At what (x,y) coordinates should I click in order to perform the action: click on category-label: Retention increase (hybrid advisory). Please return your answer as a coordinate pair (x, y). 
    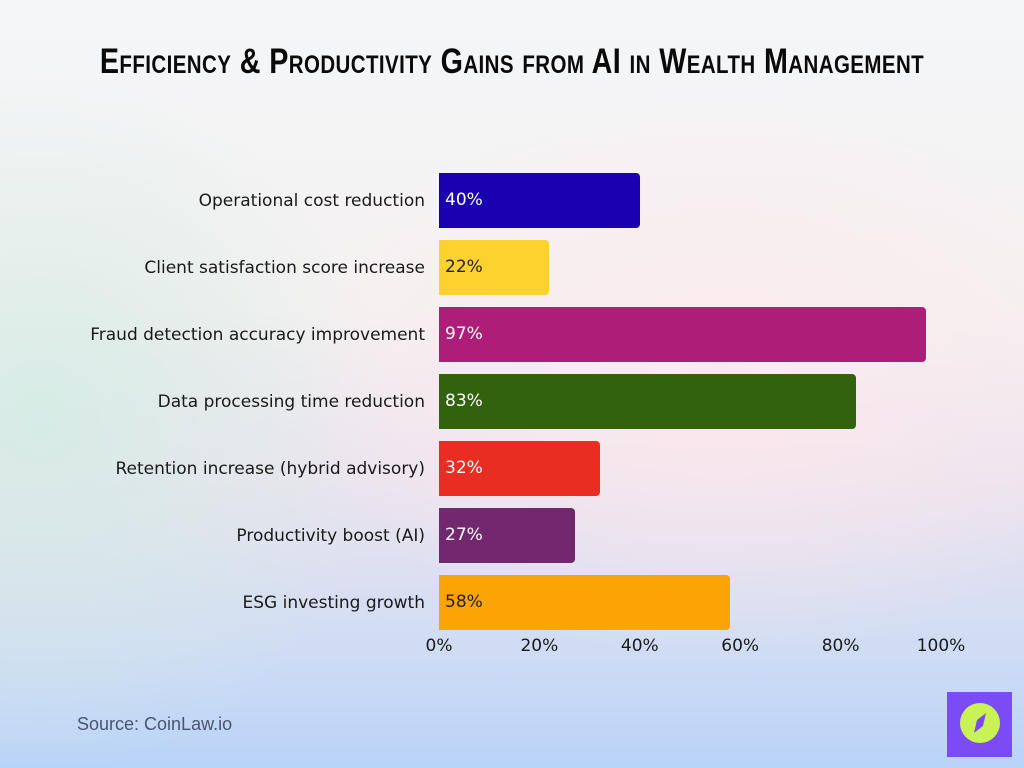
    Looking at the image, I should click on (270, 468).